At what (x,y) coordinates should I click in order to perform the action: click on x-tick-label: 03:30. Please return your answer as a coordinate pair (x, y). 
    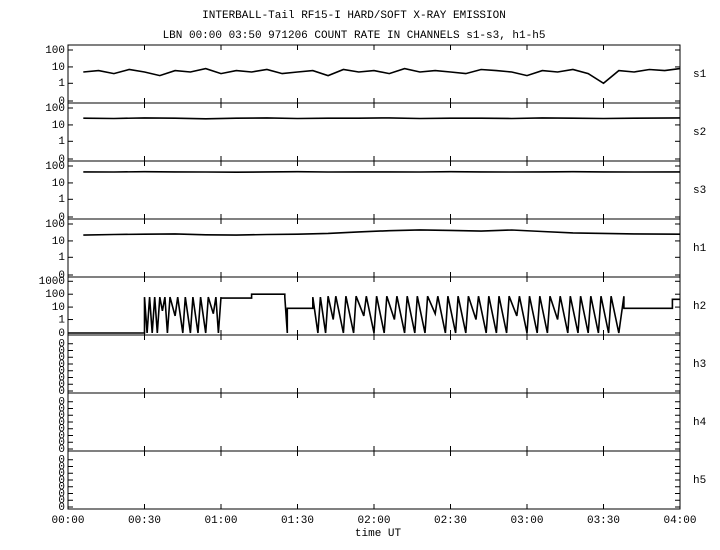
    Looking at the image, I should click on (603, 521).